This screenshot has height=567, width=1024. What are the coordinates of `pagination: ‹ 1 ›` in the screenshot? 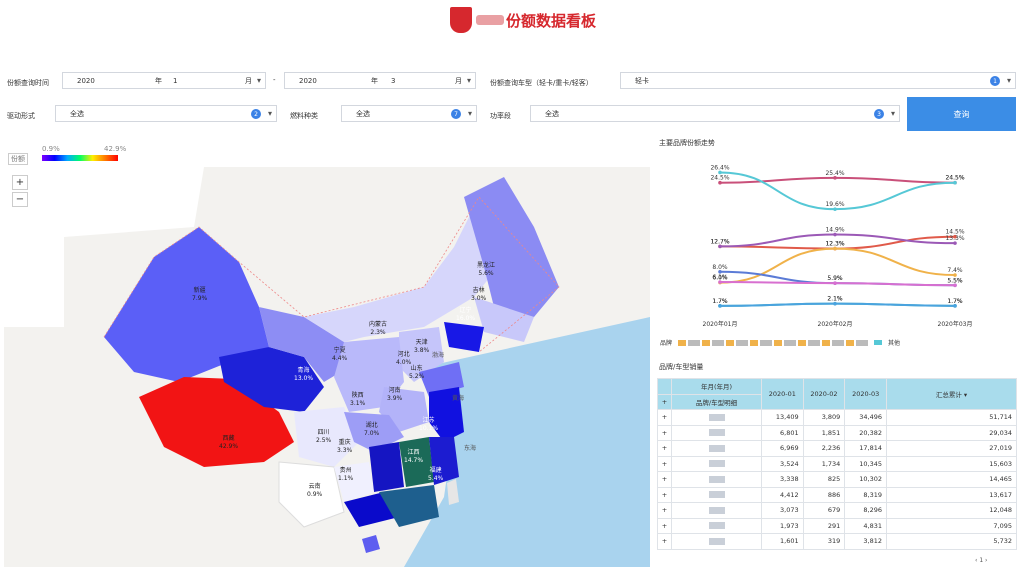 It's located at (981, 560).